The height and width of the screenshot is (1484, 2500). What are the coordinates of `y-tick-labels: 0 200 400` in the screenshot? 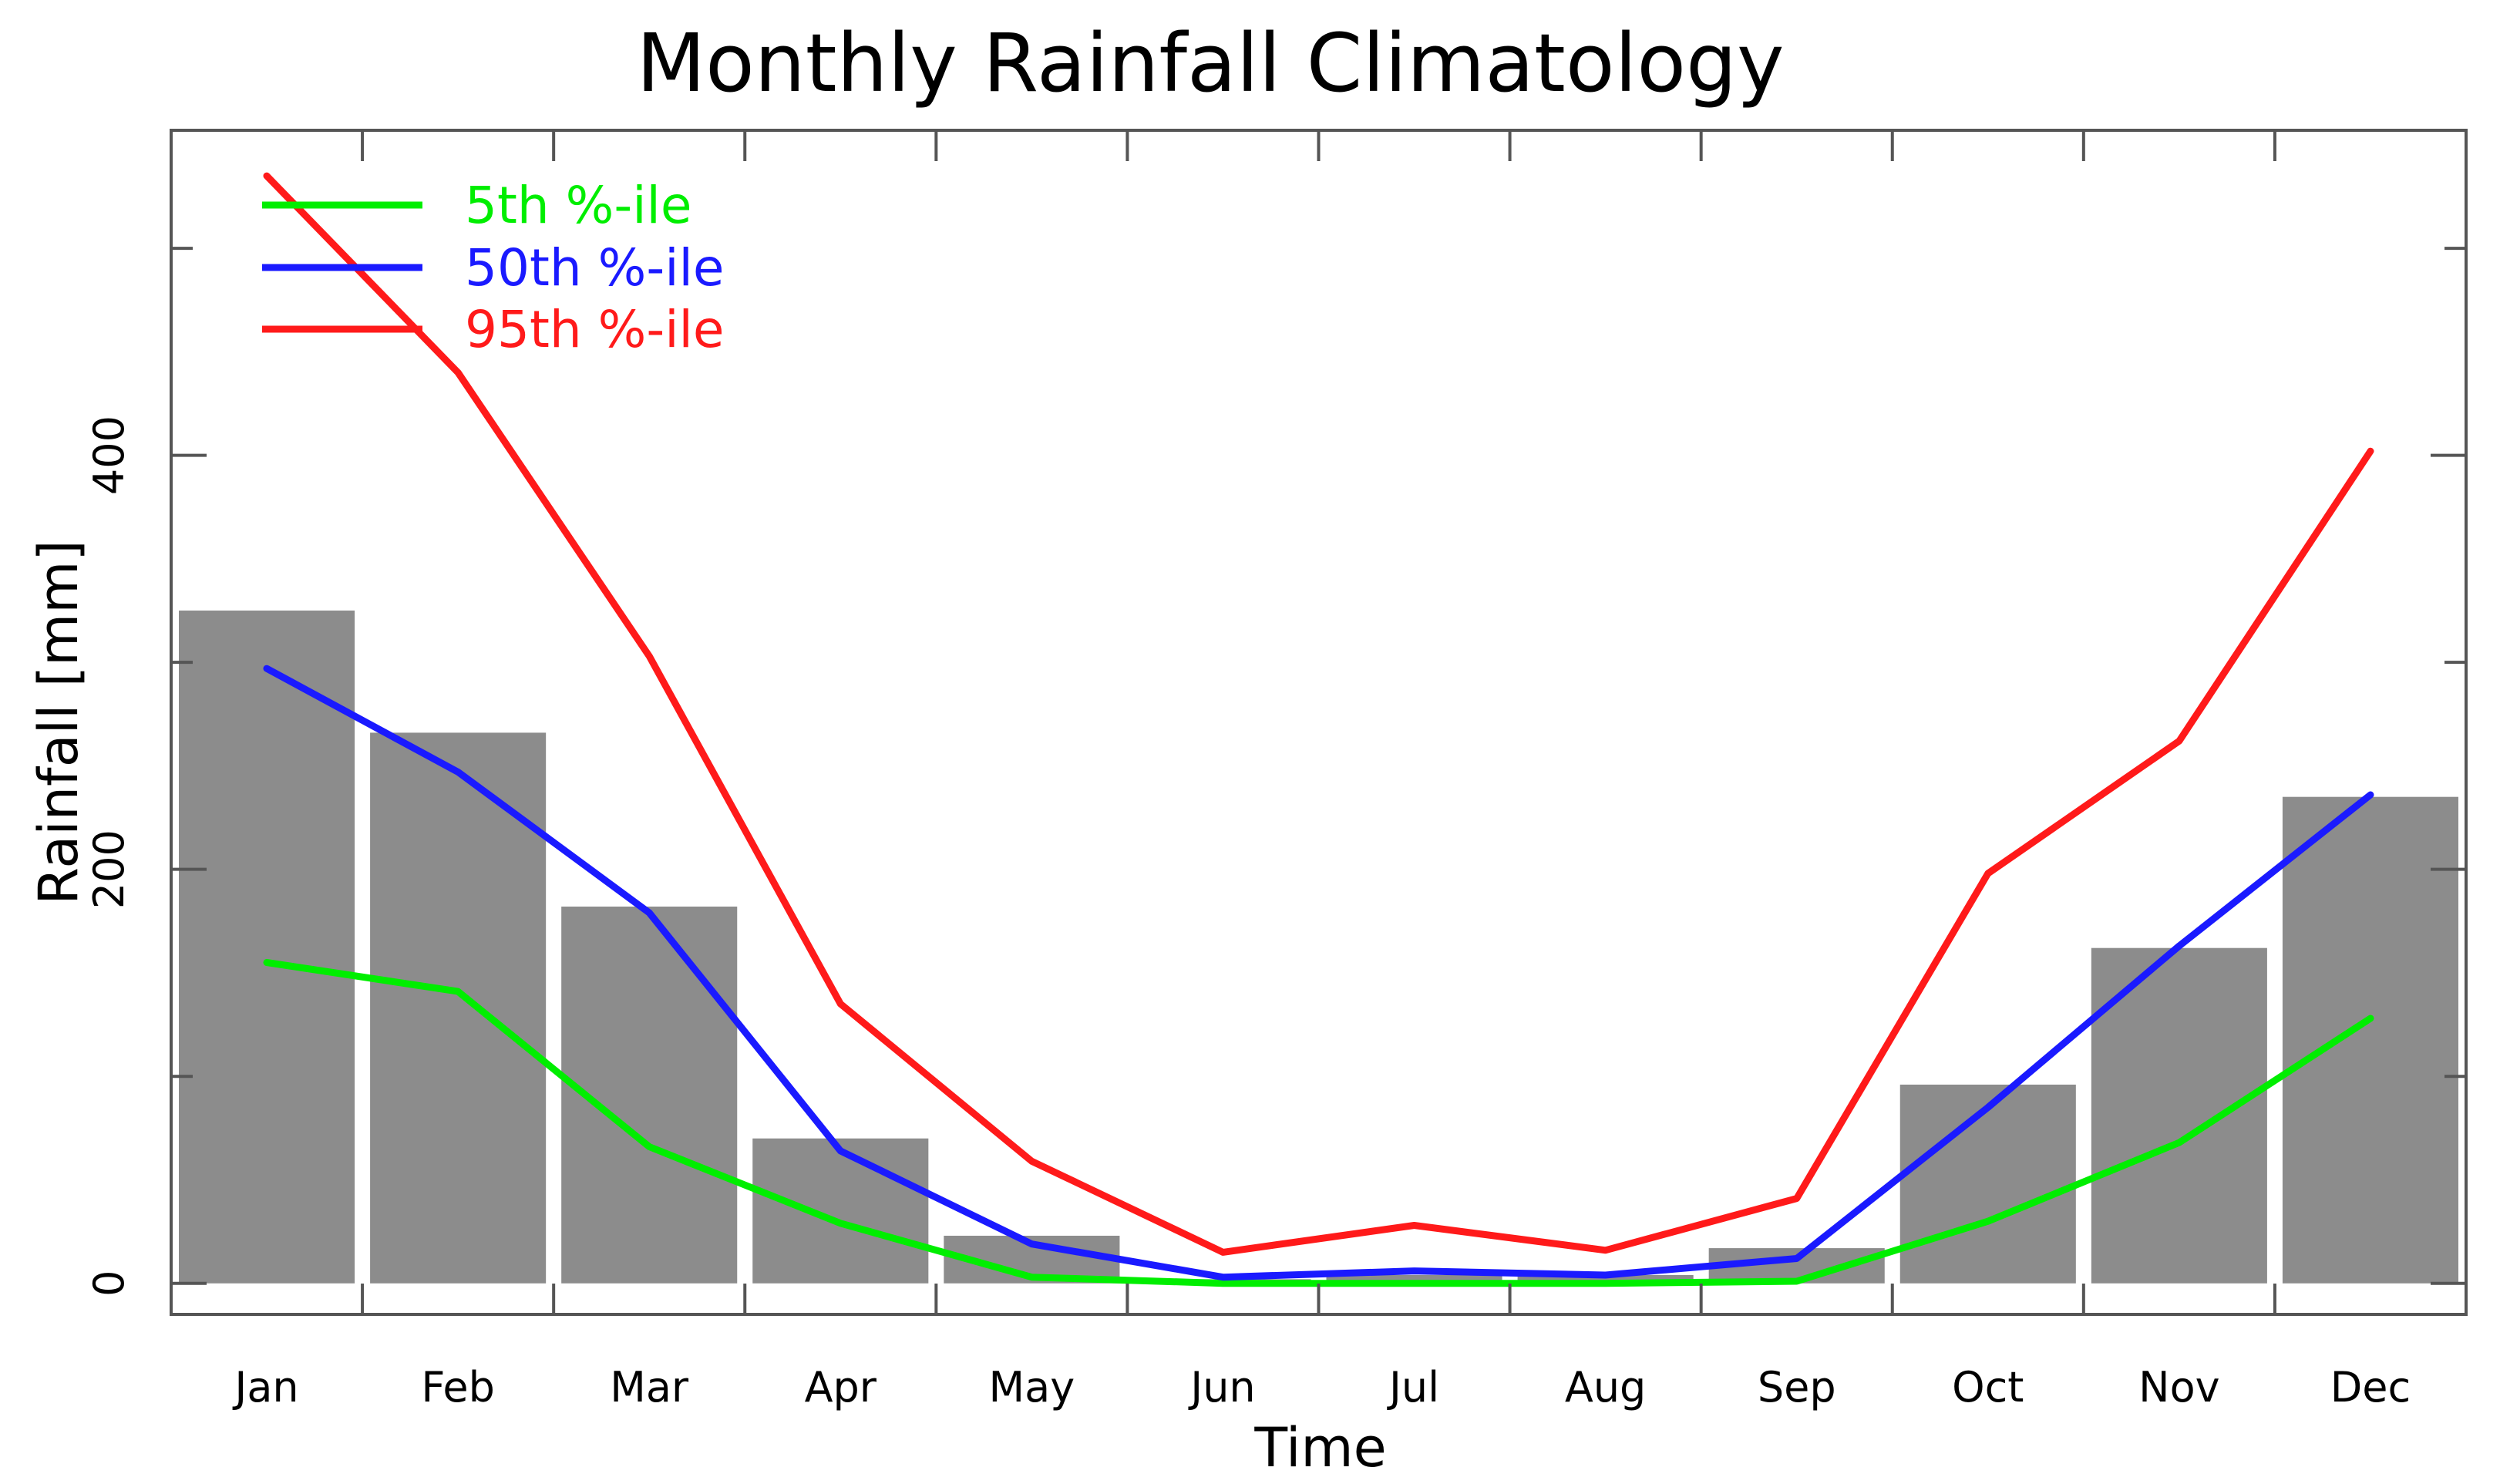 It's located at (109, 856).